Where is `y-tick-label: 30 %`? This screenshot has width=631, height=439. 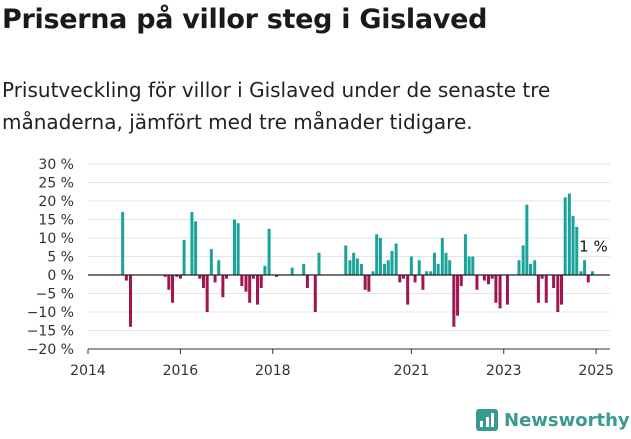 y-tick-label: 30 % is located at coordinates (56, 165).